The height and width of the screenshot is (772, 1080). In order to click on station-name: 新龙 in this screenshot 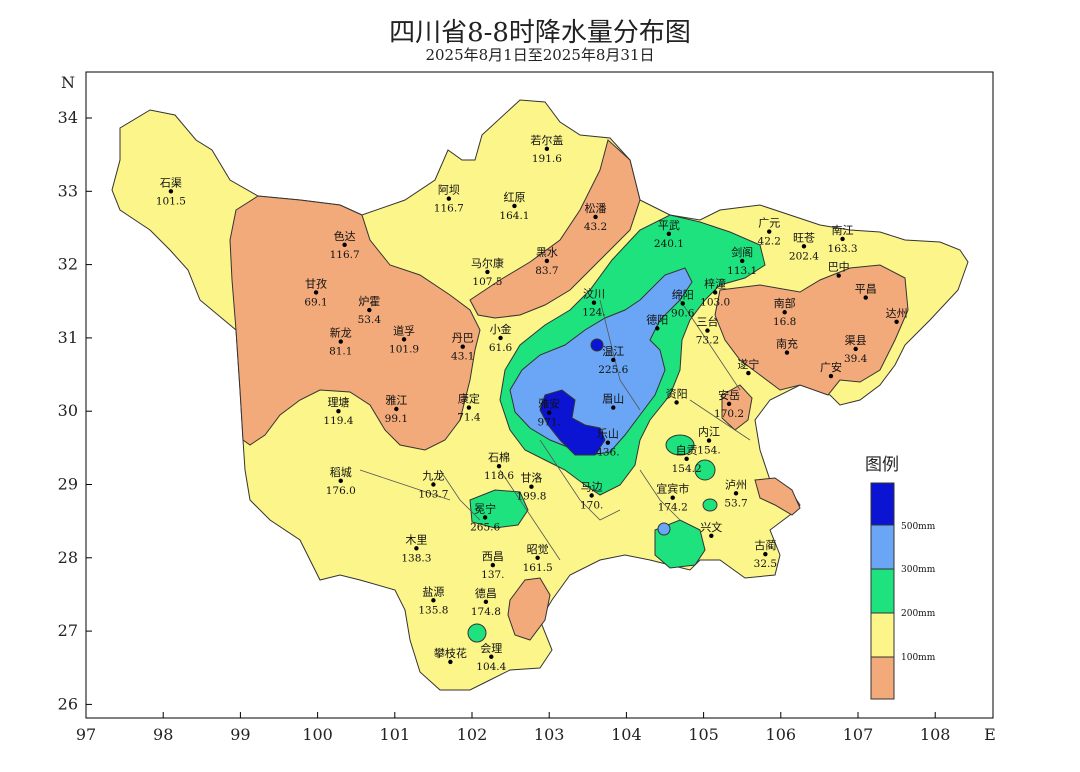, I will do `click(341, 333)`.